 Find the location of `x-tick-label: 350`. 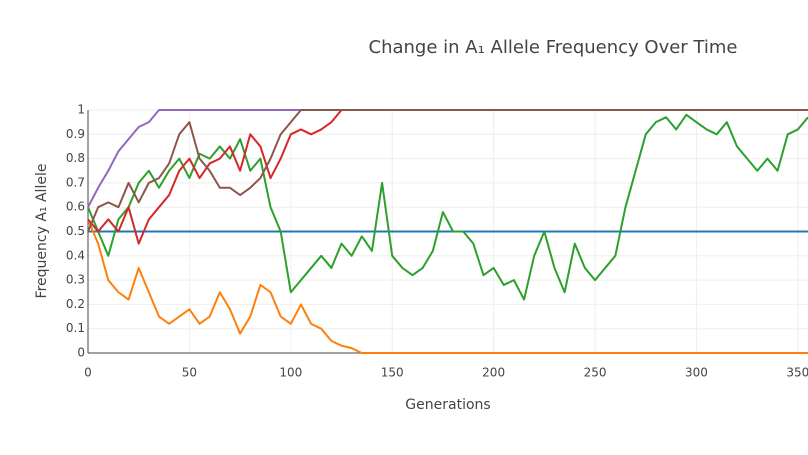

x-tick-label: 350 is located at coordinates (797, 373).